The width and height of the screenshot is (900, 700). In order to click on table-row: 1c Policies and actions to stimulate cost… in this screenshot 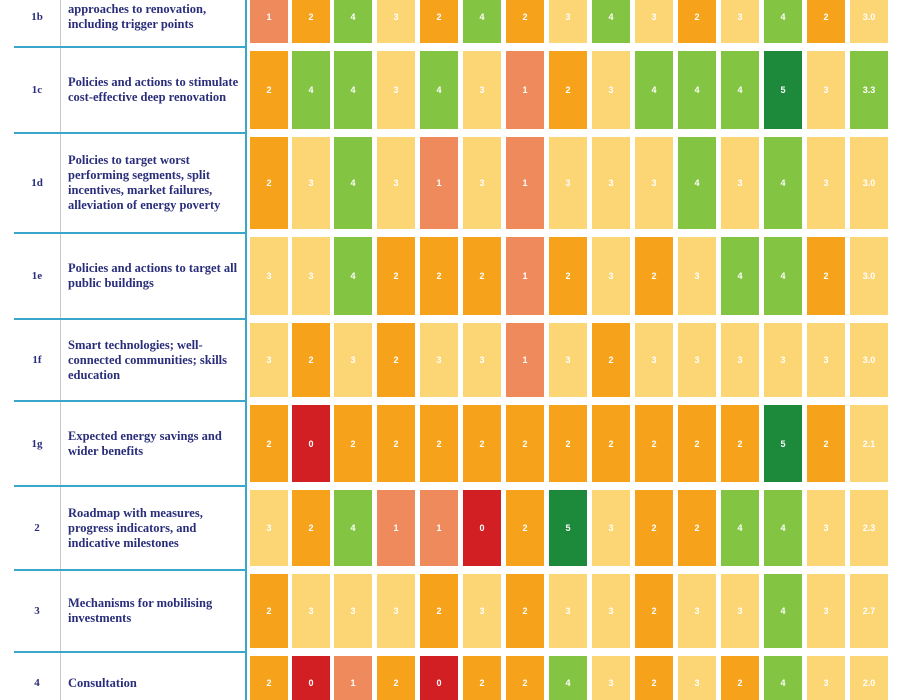, I will do `click(450, 90)`.